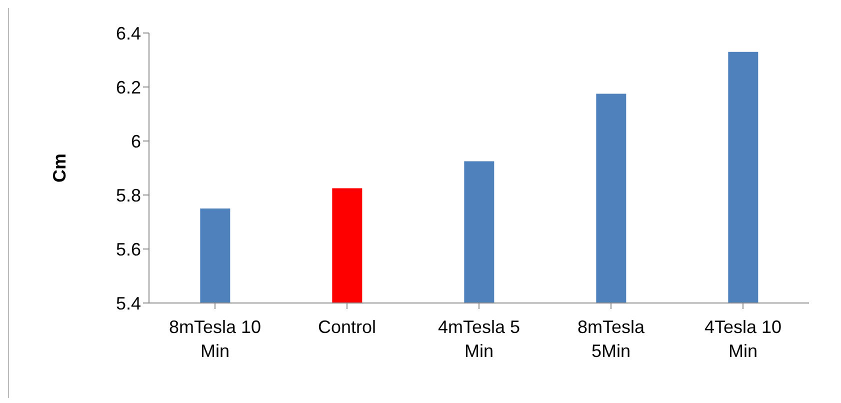 This screenshot has width=841, height=403. What do you see at coordinates (128, 87) in the screenshot?
I see `y-tick-label: 6.2` at bounding box center [128, 87].